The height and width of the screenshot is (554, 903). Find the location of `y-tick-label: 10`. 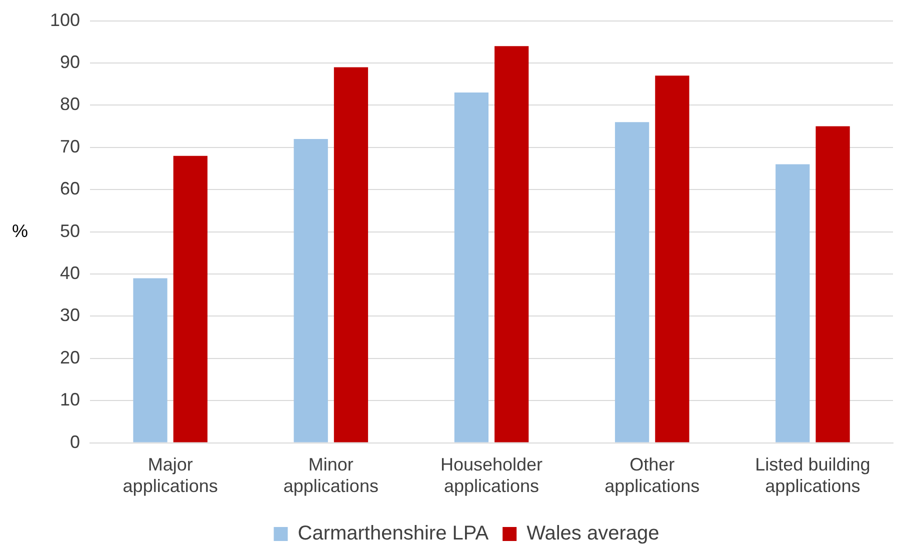

y-tick-label: 10 is located at coordinates (70, 400).